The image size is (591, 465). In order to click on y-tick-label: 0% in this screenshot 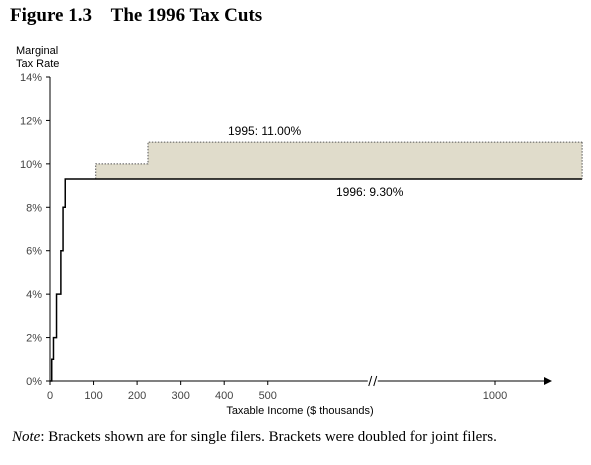, I will do `click(34, 382)`.